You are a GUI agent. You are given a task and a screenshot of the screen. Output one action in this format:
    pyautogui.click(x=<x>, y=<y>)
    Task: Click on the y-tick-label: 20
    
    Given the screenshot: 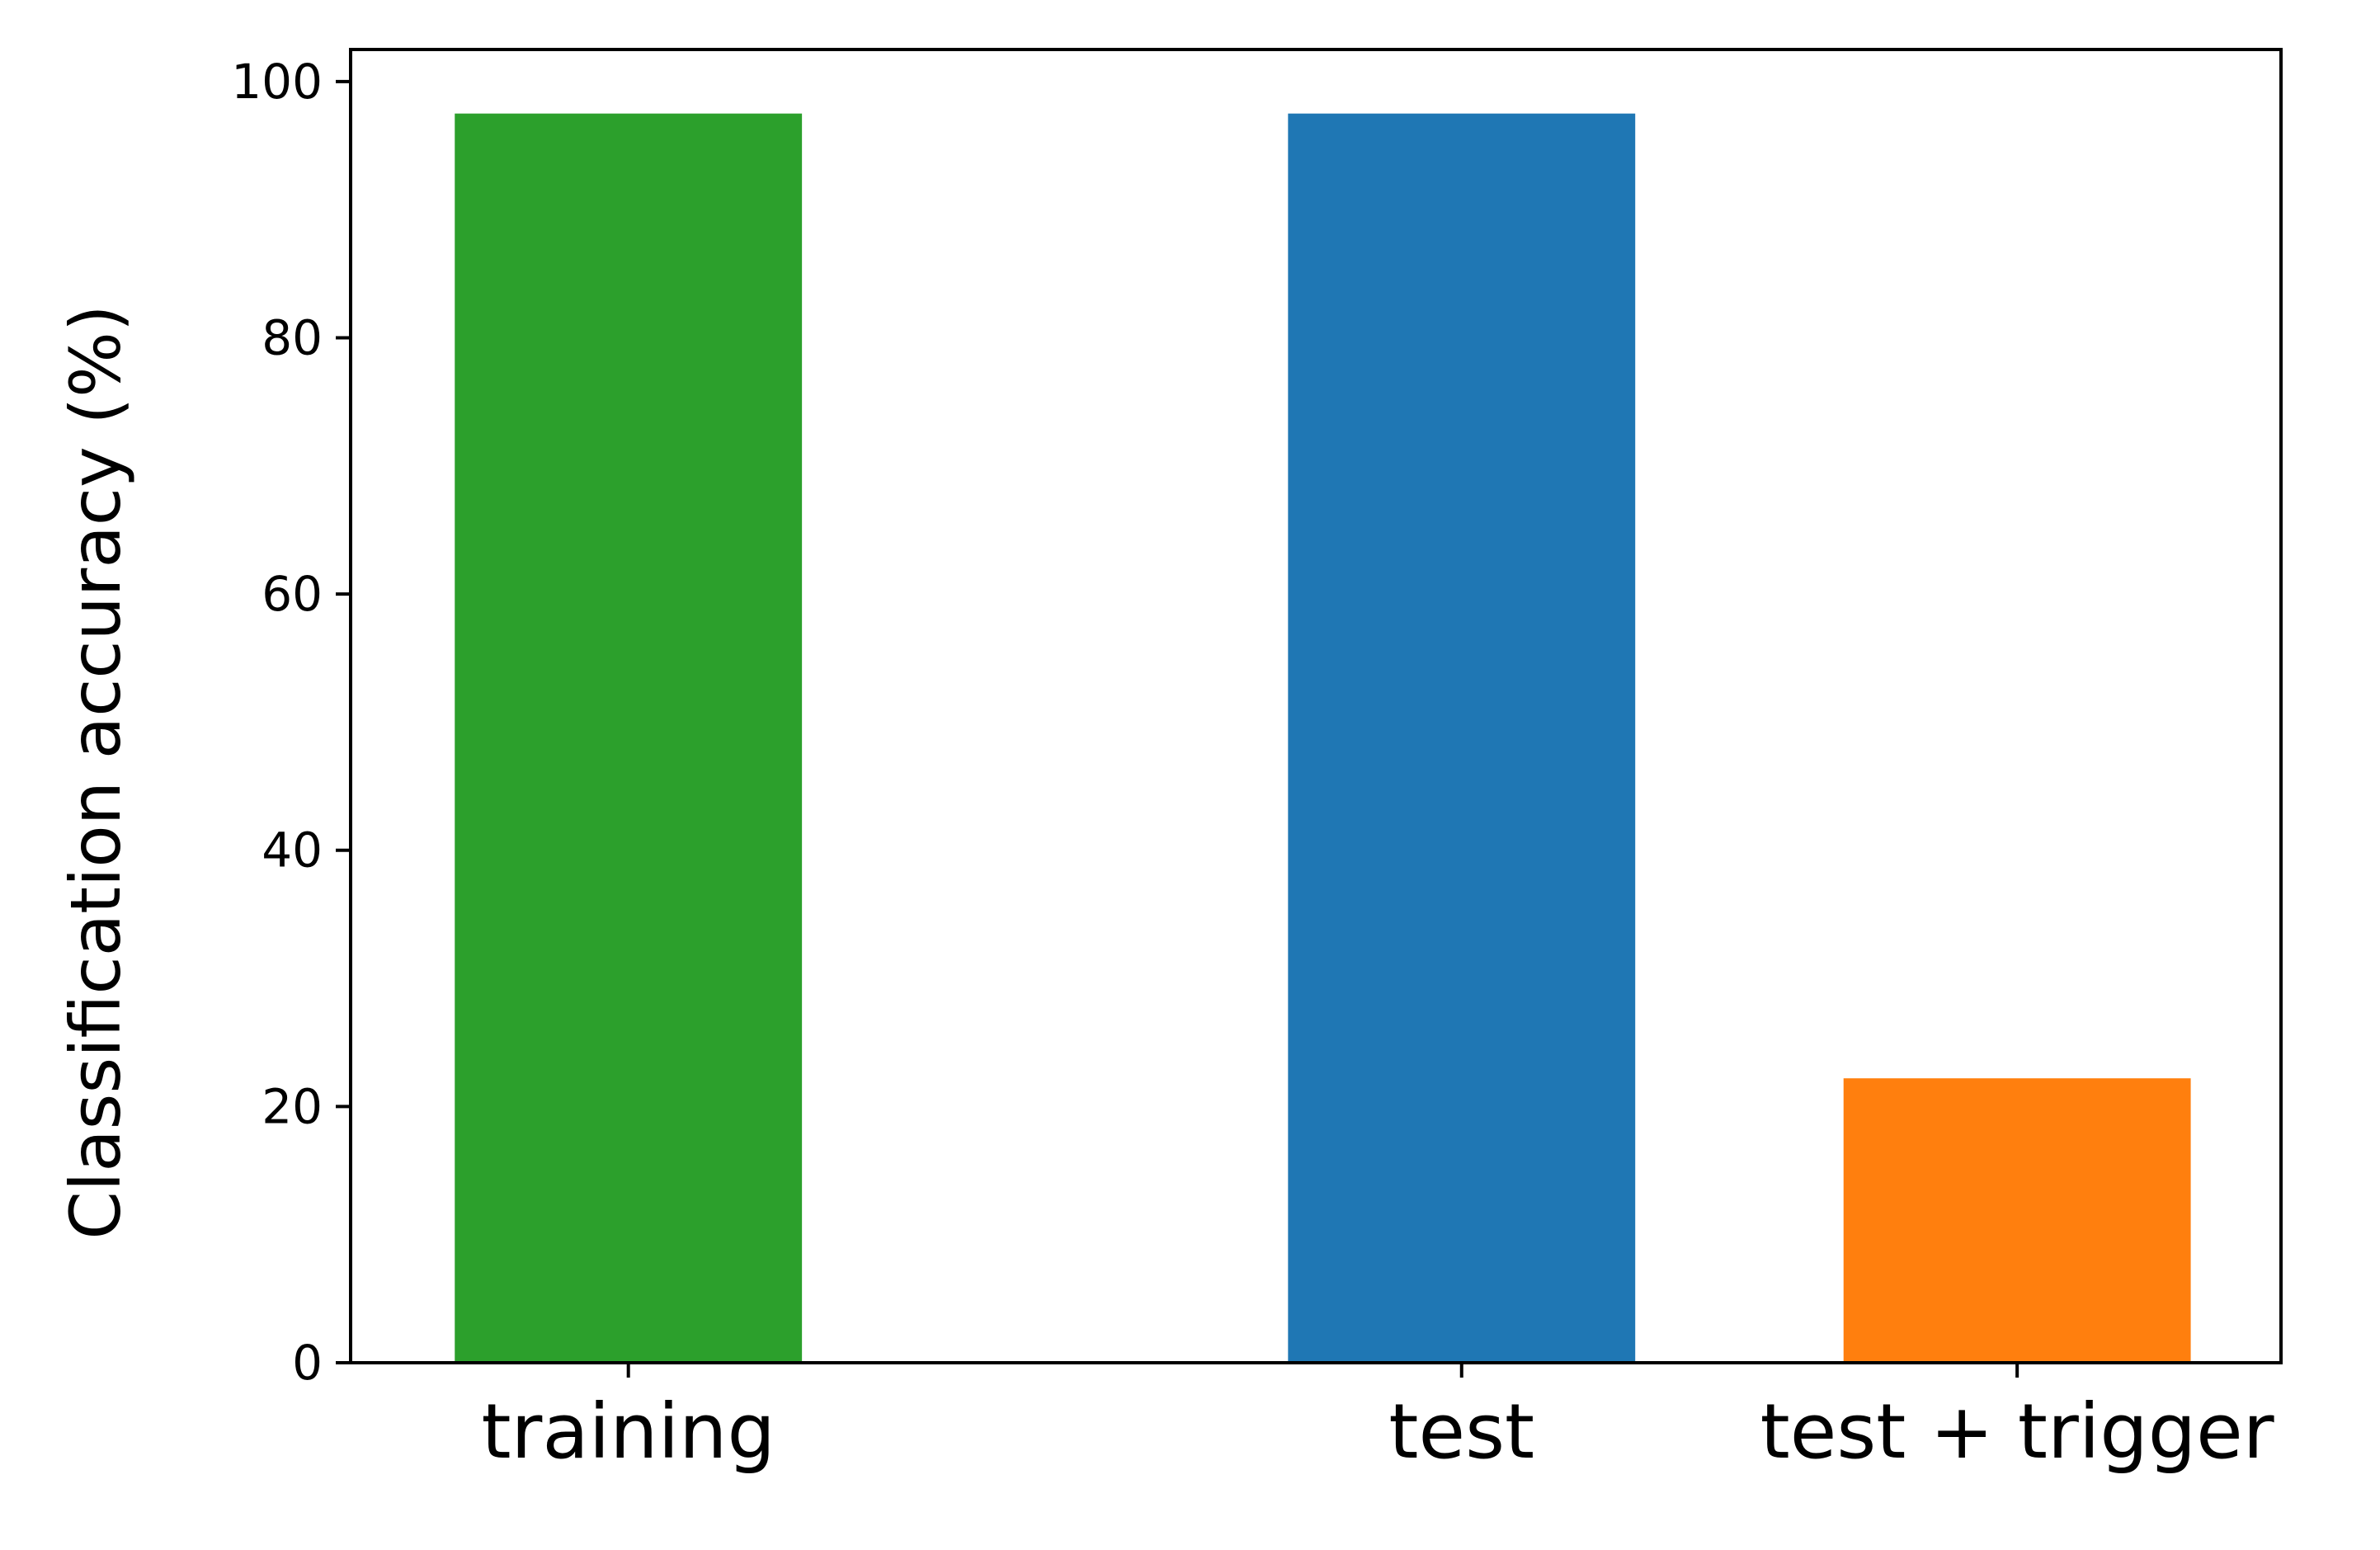 What is the action you would take?
    pyautogui.click(x=292, y=1106)
    